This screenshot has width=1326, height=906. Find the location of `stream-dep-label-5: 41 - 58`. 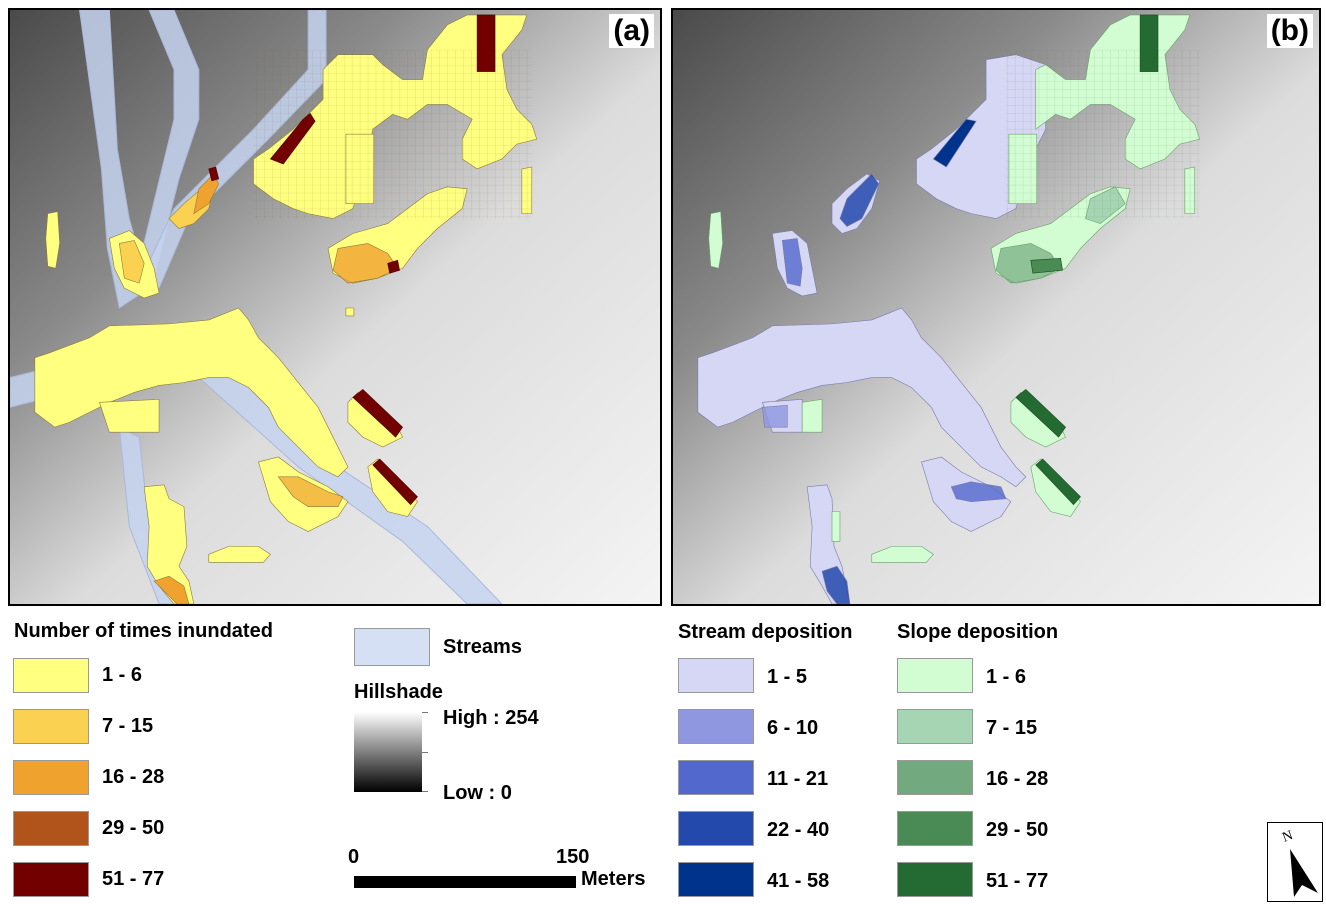

stream-dep-label-5: 41 - 58 is located at coordinates (798, 881).